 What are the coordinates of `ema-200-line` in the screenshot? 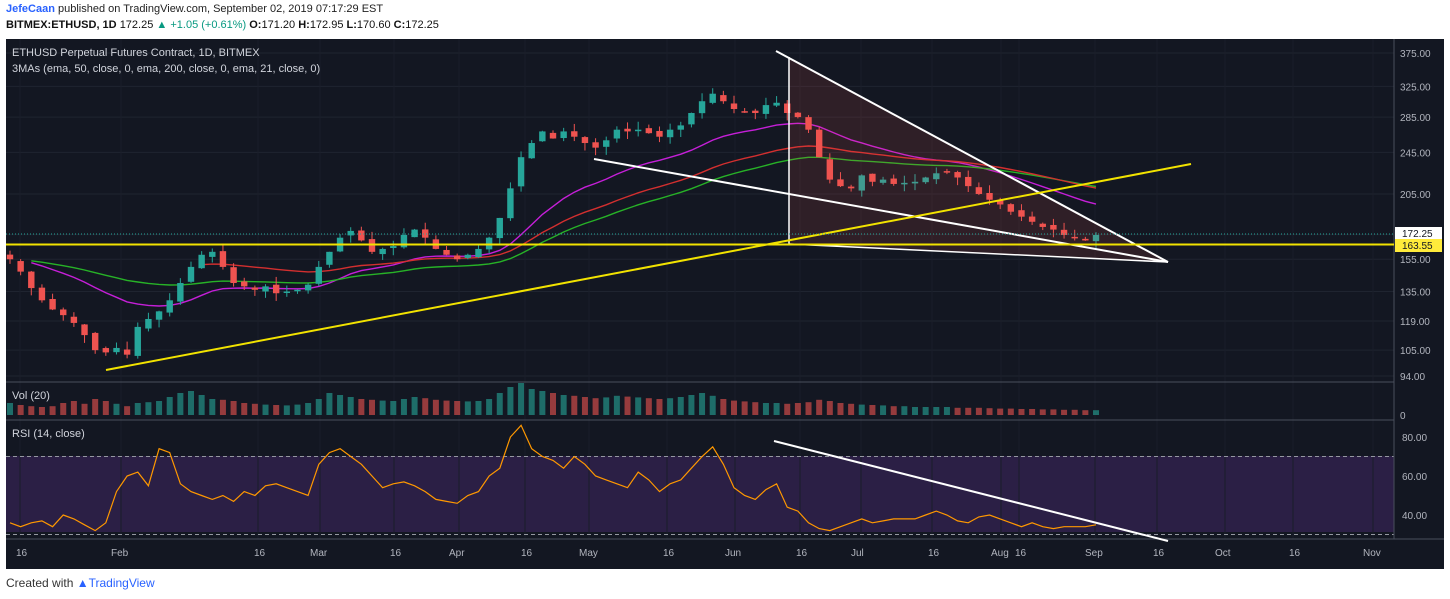 It's located at (649, 209).